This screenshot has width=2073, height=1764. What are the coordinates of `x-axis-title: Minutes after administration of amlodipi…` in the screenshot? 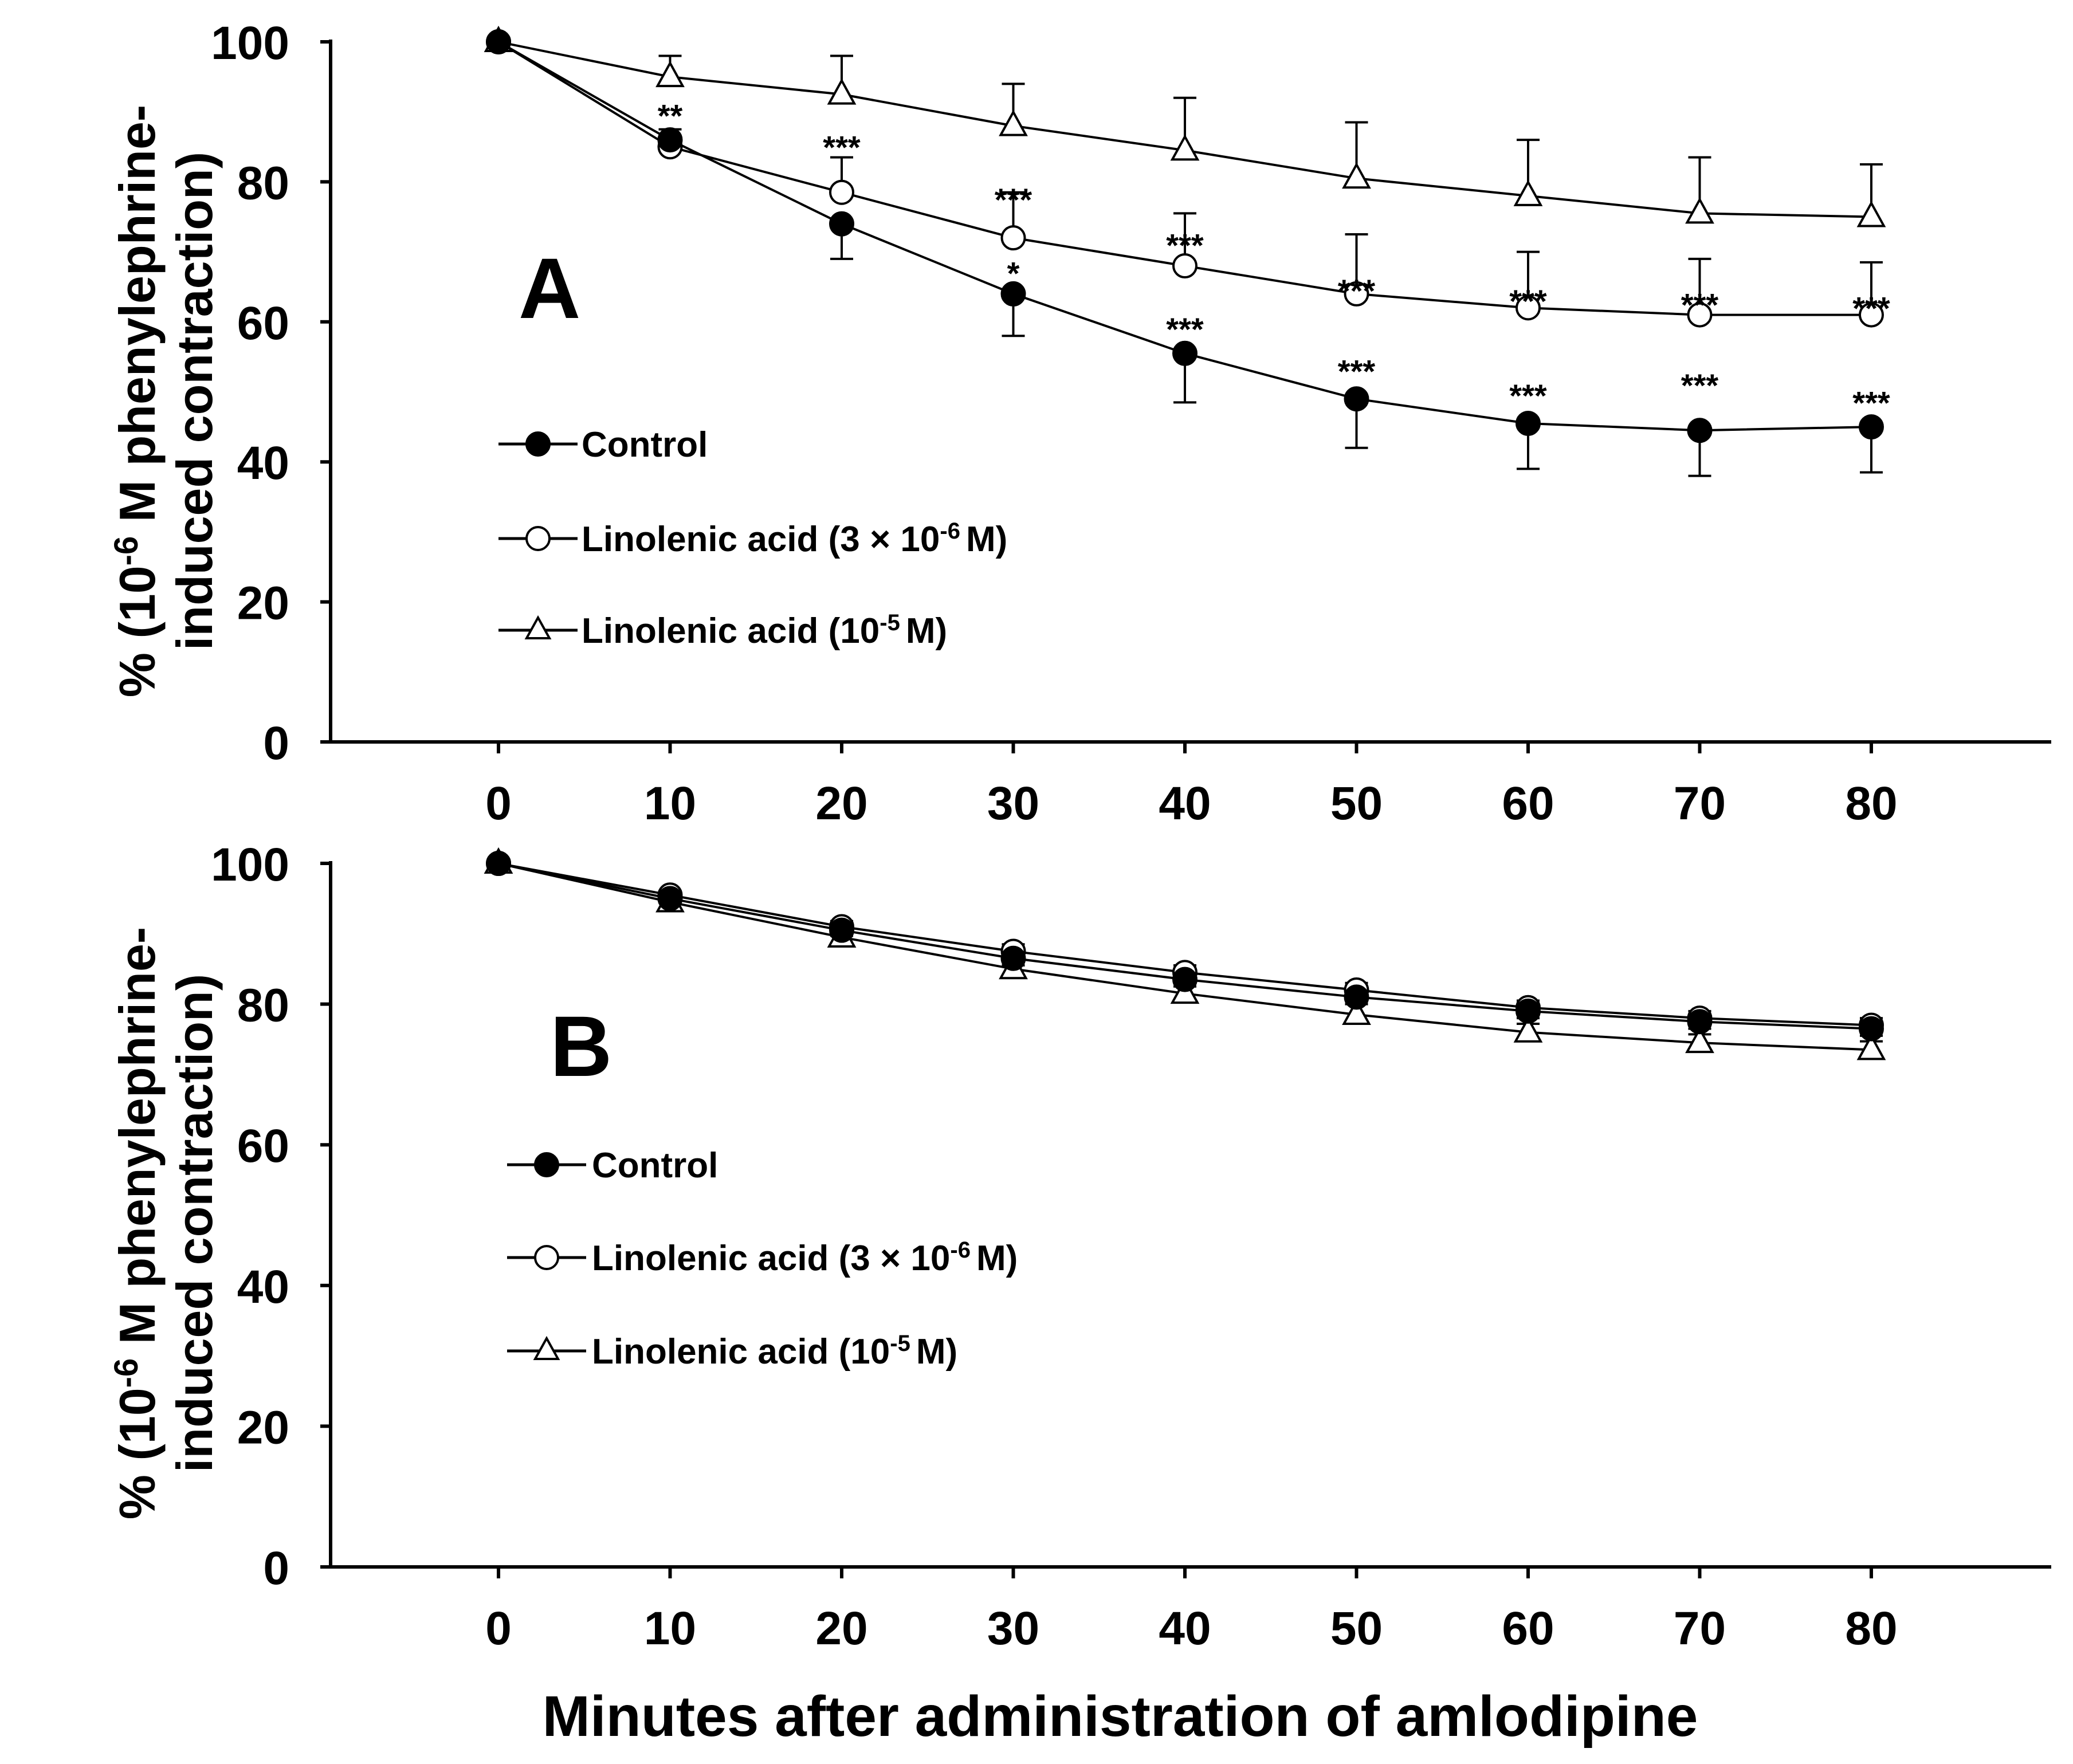 It's located at (1120, 1716).